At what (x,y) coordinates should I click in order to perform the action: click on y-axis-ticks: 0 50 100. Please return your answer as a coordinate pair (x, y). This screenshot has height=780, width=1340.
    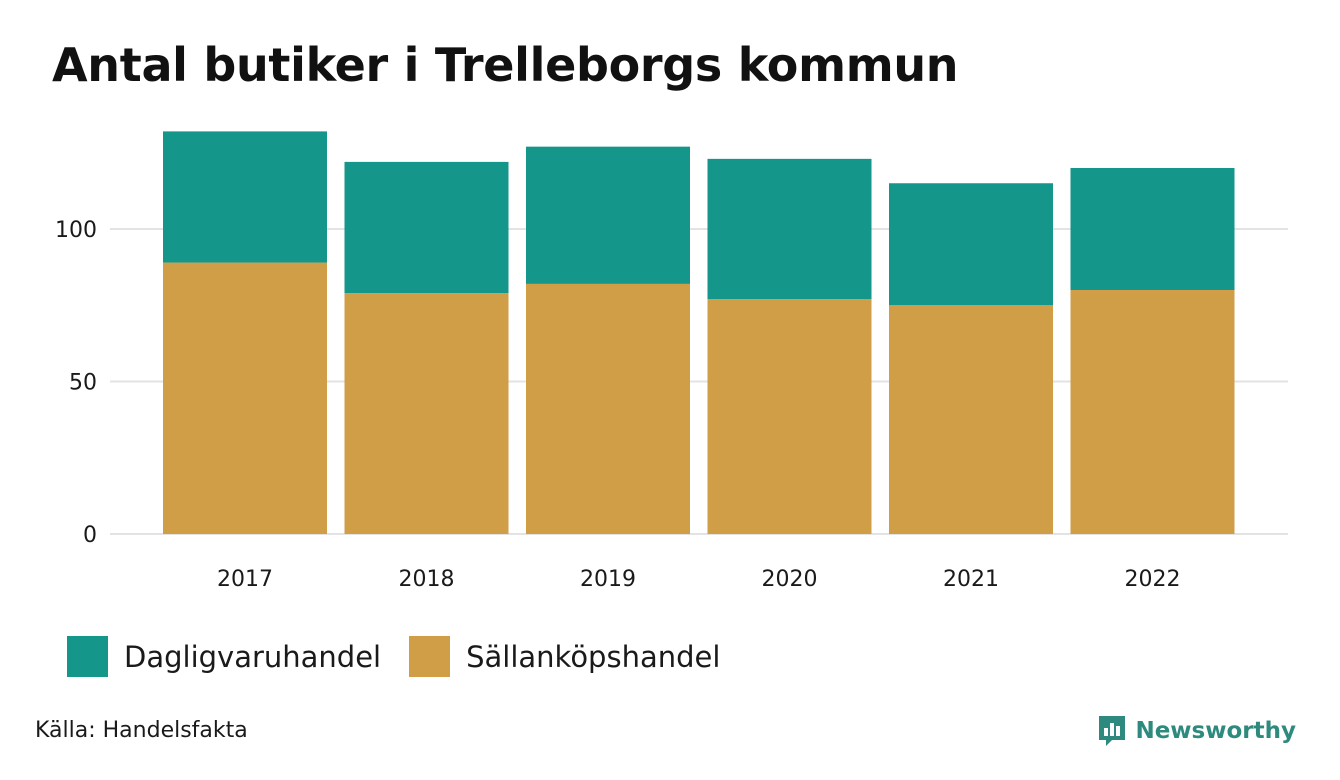
    Looking at the image, I should click on (76, 383).